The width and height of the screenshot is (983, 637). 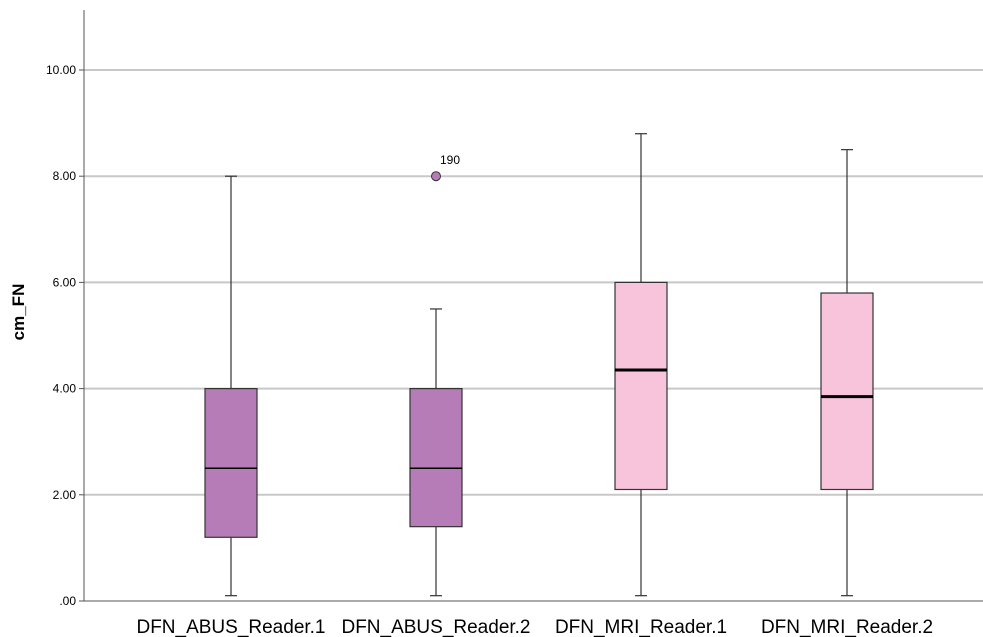 I want to click on y-axis-title: cm_FN, so click(x=18, y=312).